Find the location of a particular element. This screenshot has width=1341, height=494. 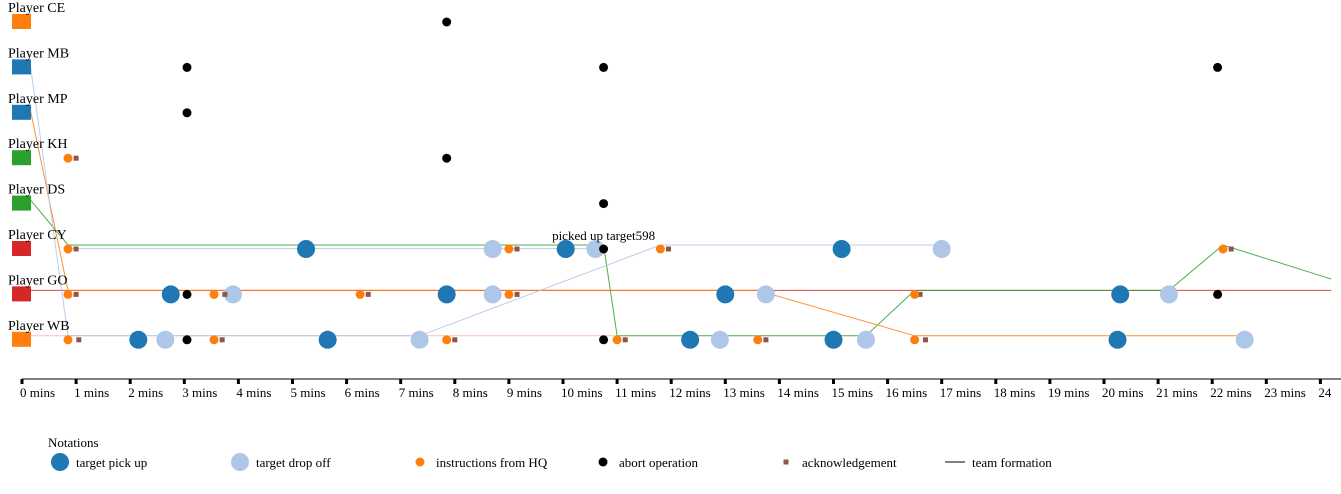

legend-swatch-abort is located at coordinates (603, 462).